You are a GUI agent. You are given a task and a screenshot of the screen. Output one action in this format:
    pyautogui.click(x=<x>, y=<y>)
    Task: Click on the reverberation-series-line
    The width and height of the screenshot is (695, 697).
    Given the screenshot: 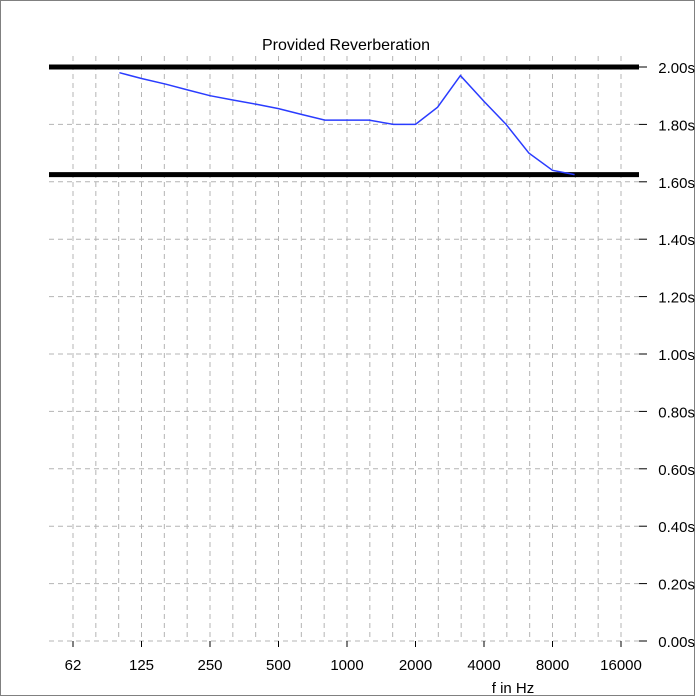 What is the action you would take?
    pyautogui.click(x=347, y=123)
    